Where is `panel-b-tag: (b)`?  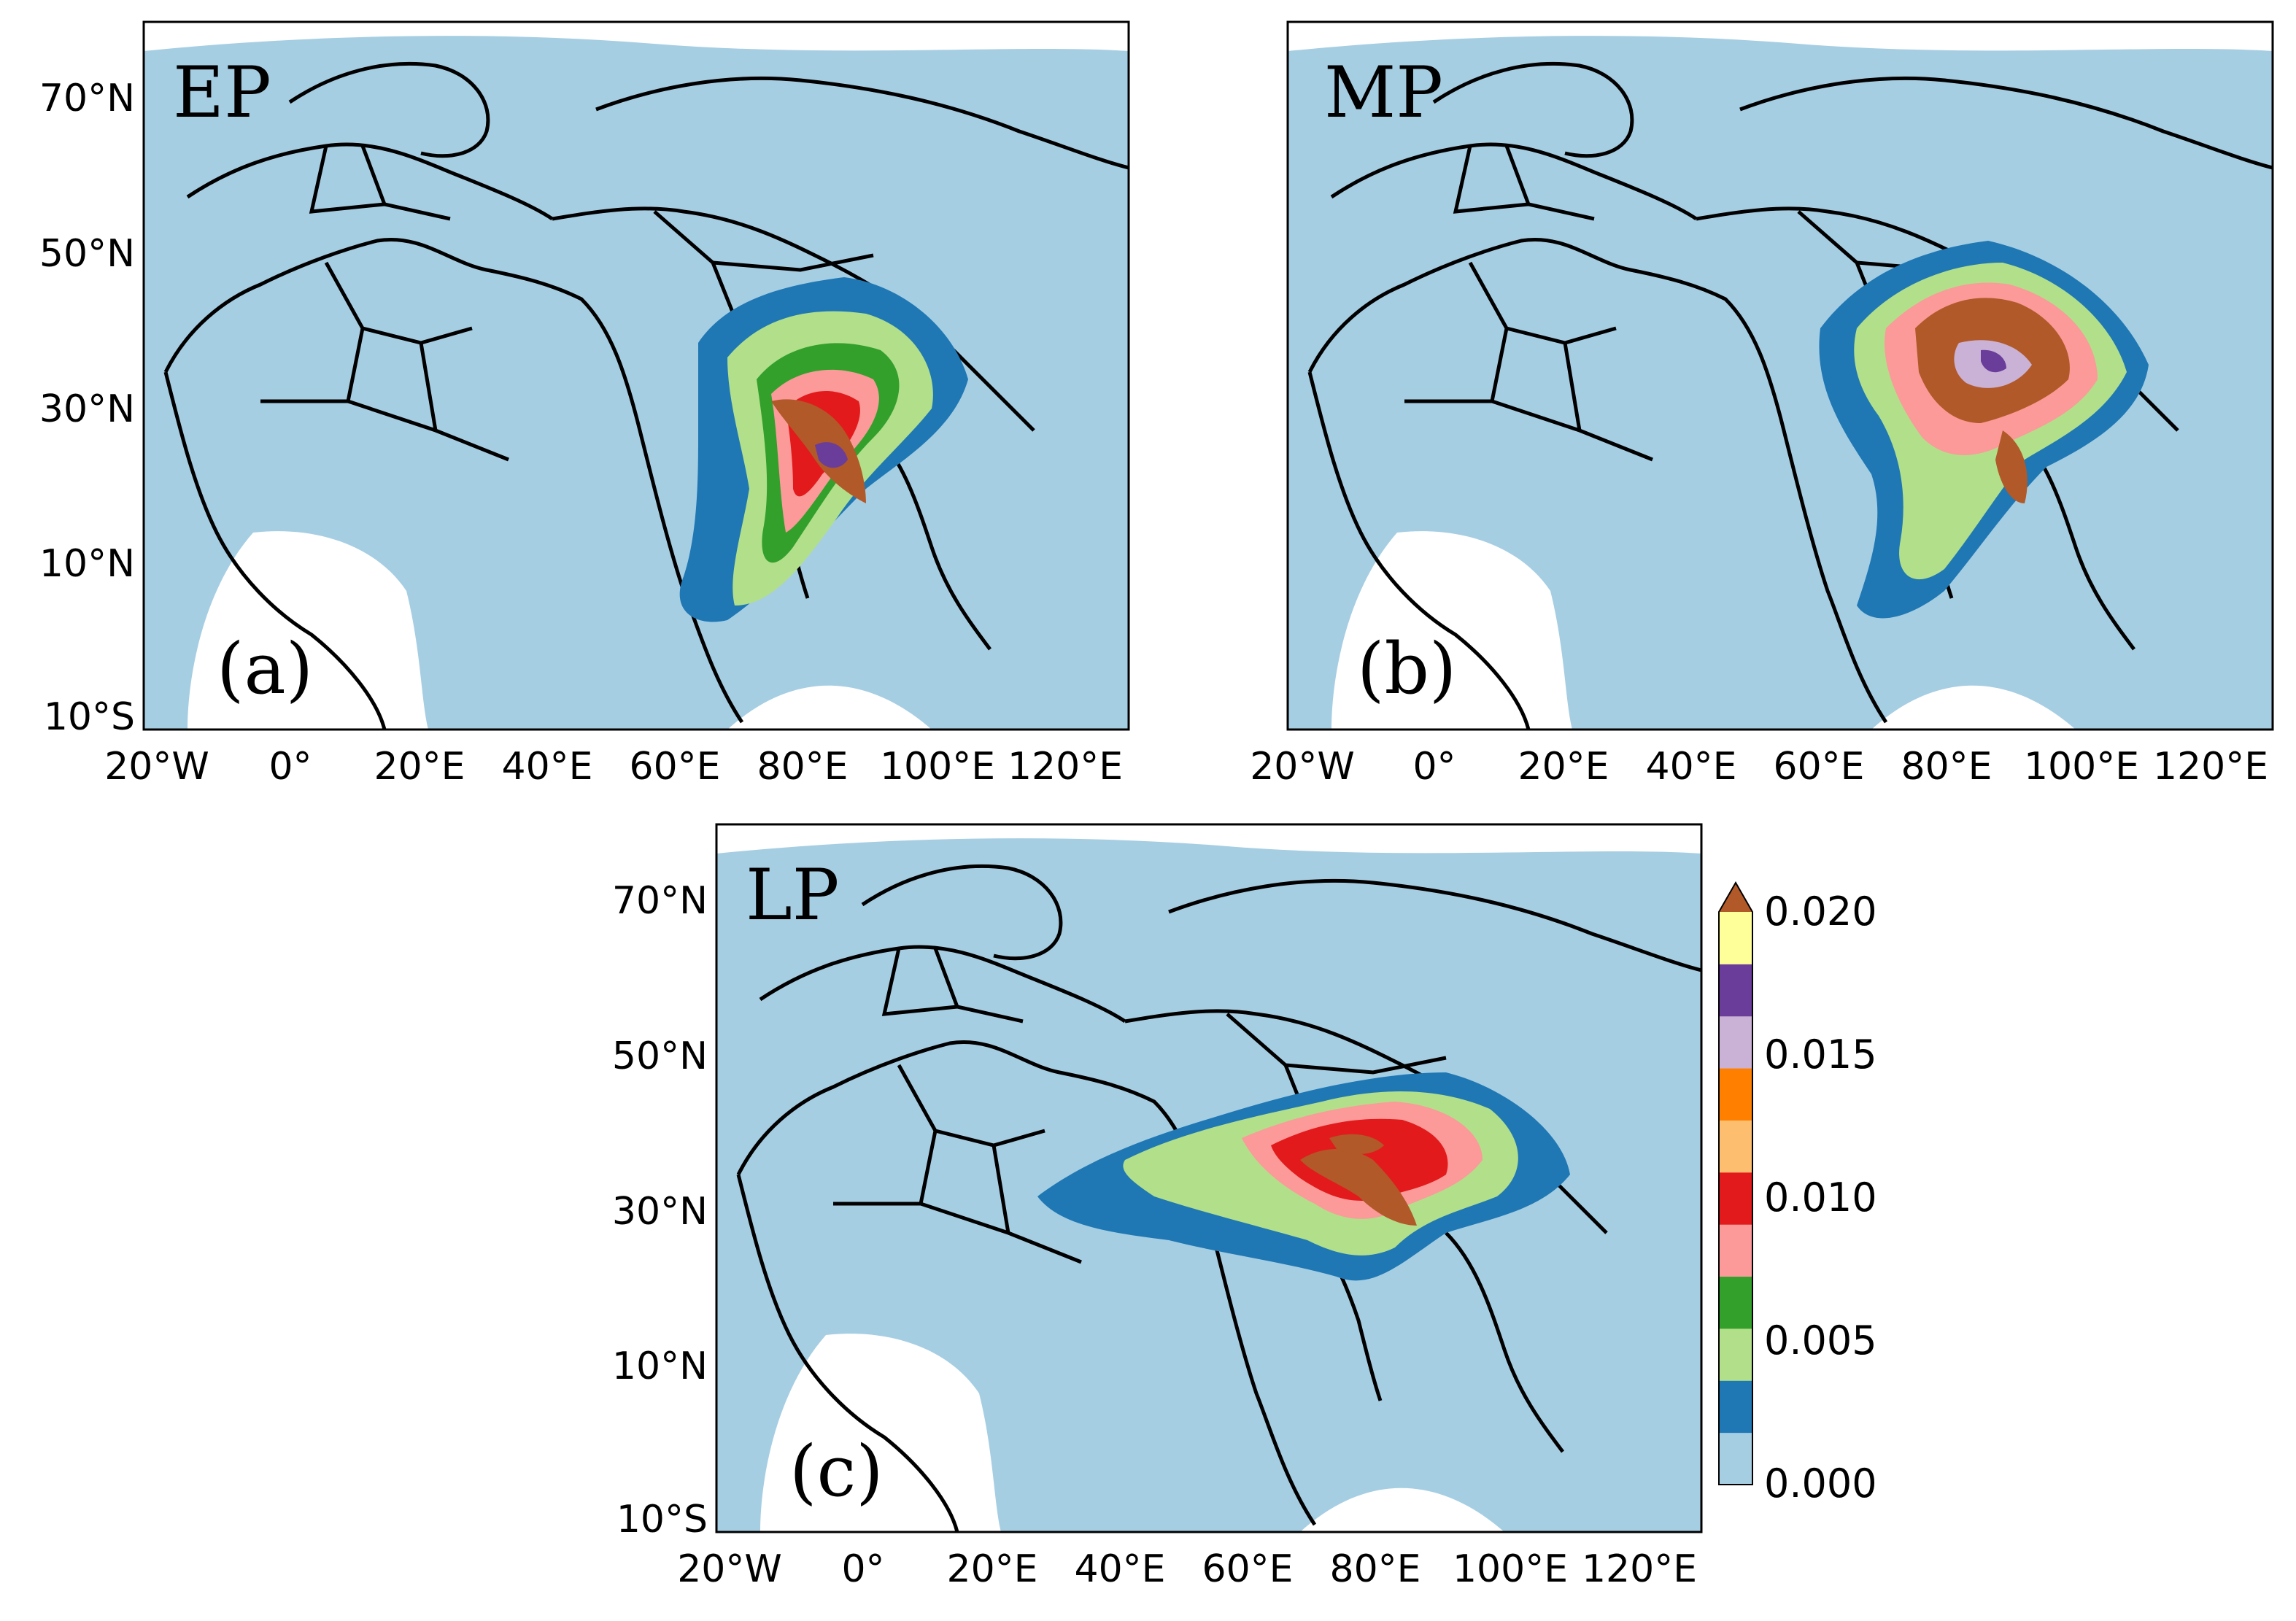 panel-b-tag: (b) is located at coordinates (1407, 669).